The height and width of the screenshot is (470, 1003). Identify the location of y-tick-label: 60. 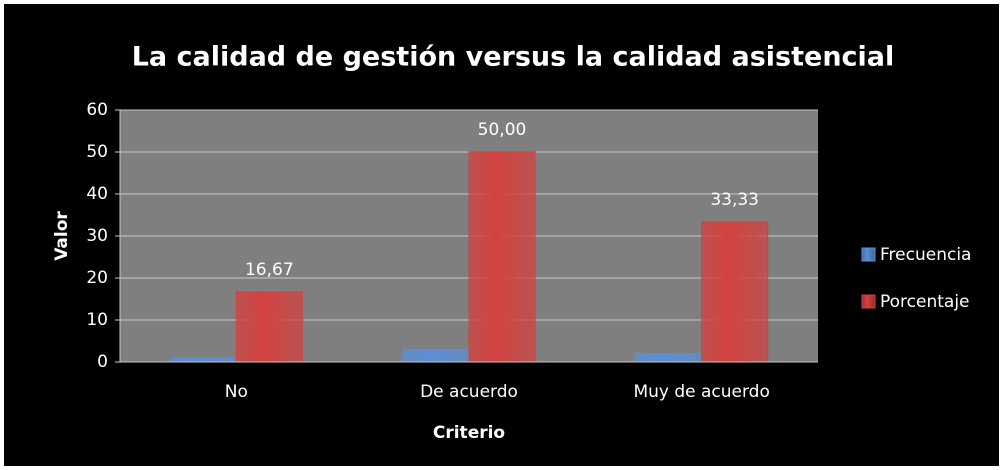
(97, 110).